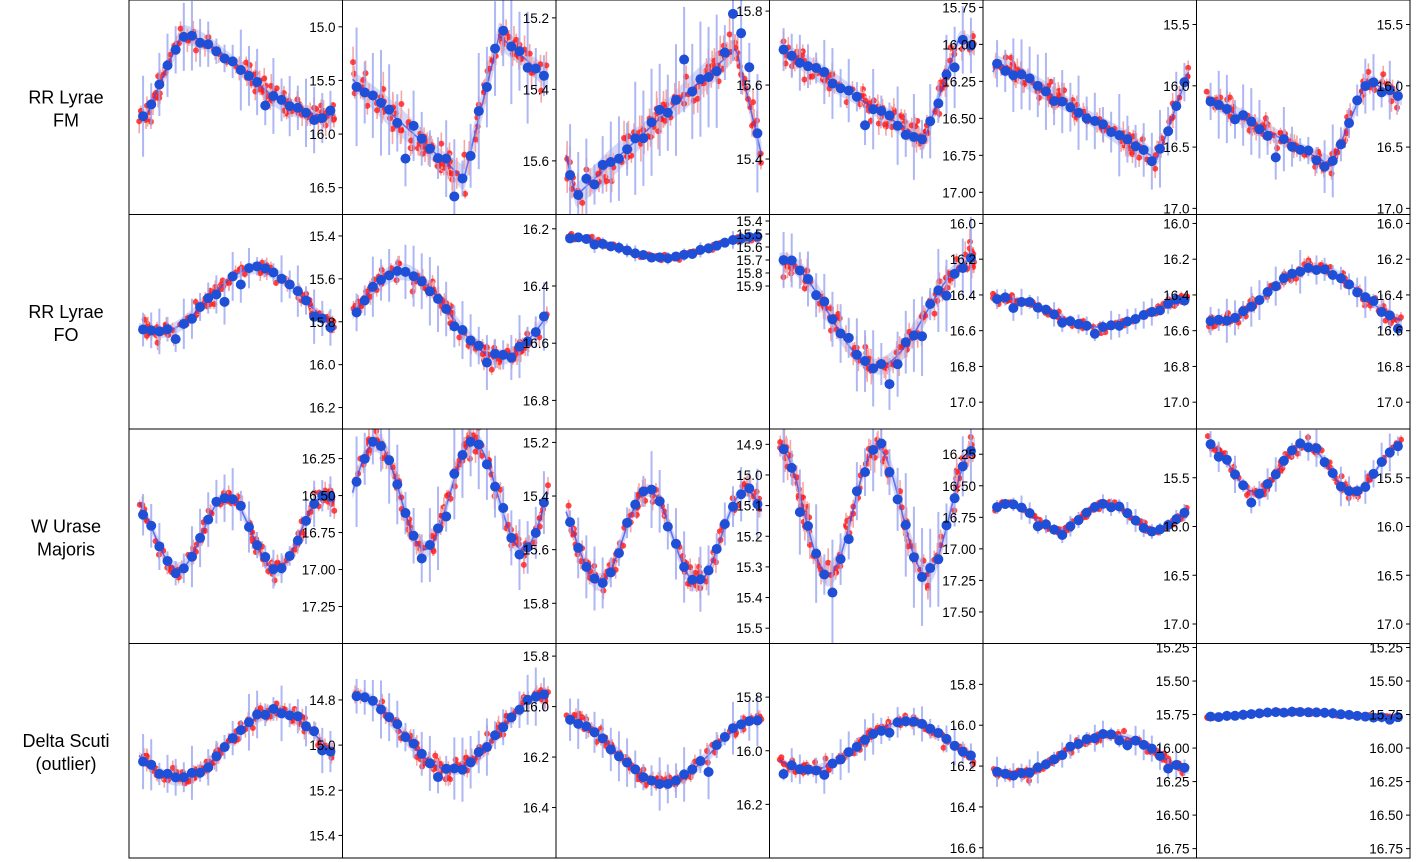 Image resolution: width=1417 pixels, height=862 pixels. I want to click on y-tick-label: 16.8, so click(963, 366).